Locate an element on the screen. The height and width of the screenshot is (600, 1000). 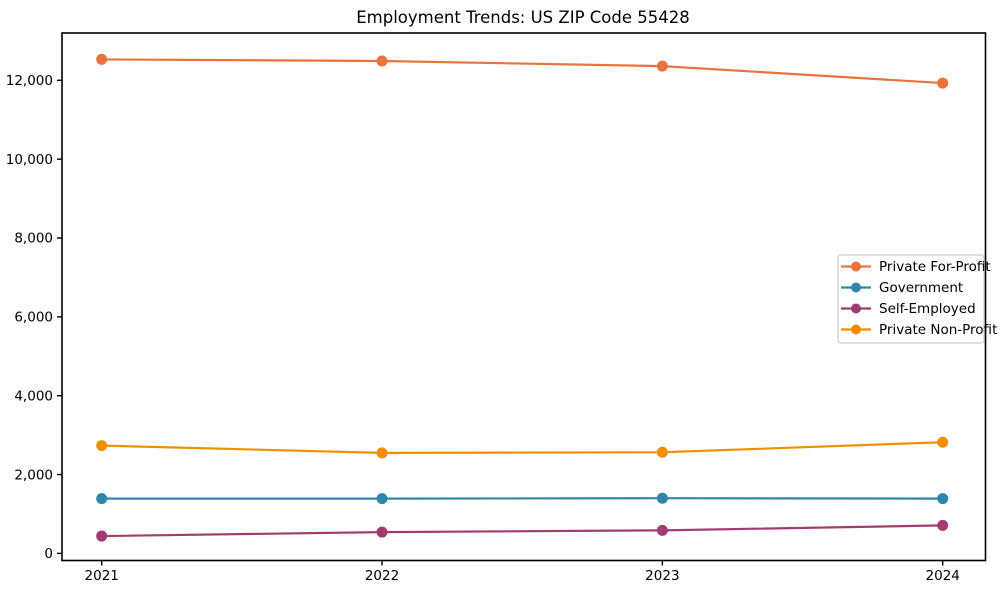
y-axis-tick-label: 4,000 is located at coordinates (33, 396).